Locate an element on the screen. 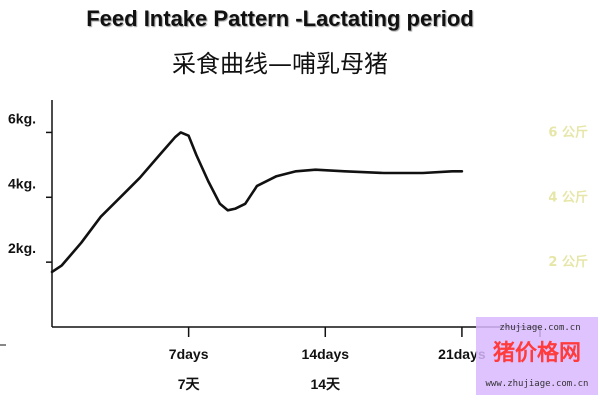 The image size is (600, 400). watermark-faint: zhujiage.com.cn is located at coordinates (539, 328).